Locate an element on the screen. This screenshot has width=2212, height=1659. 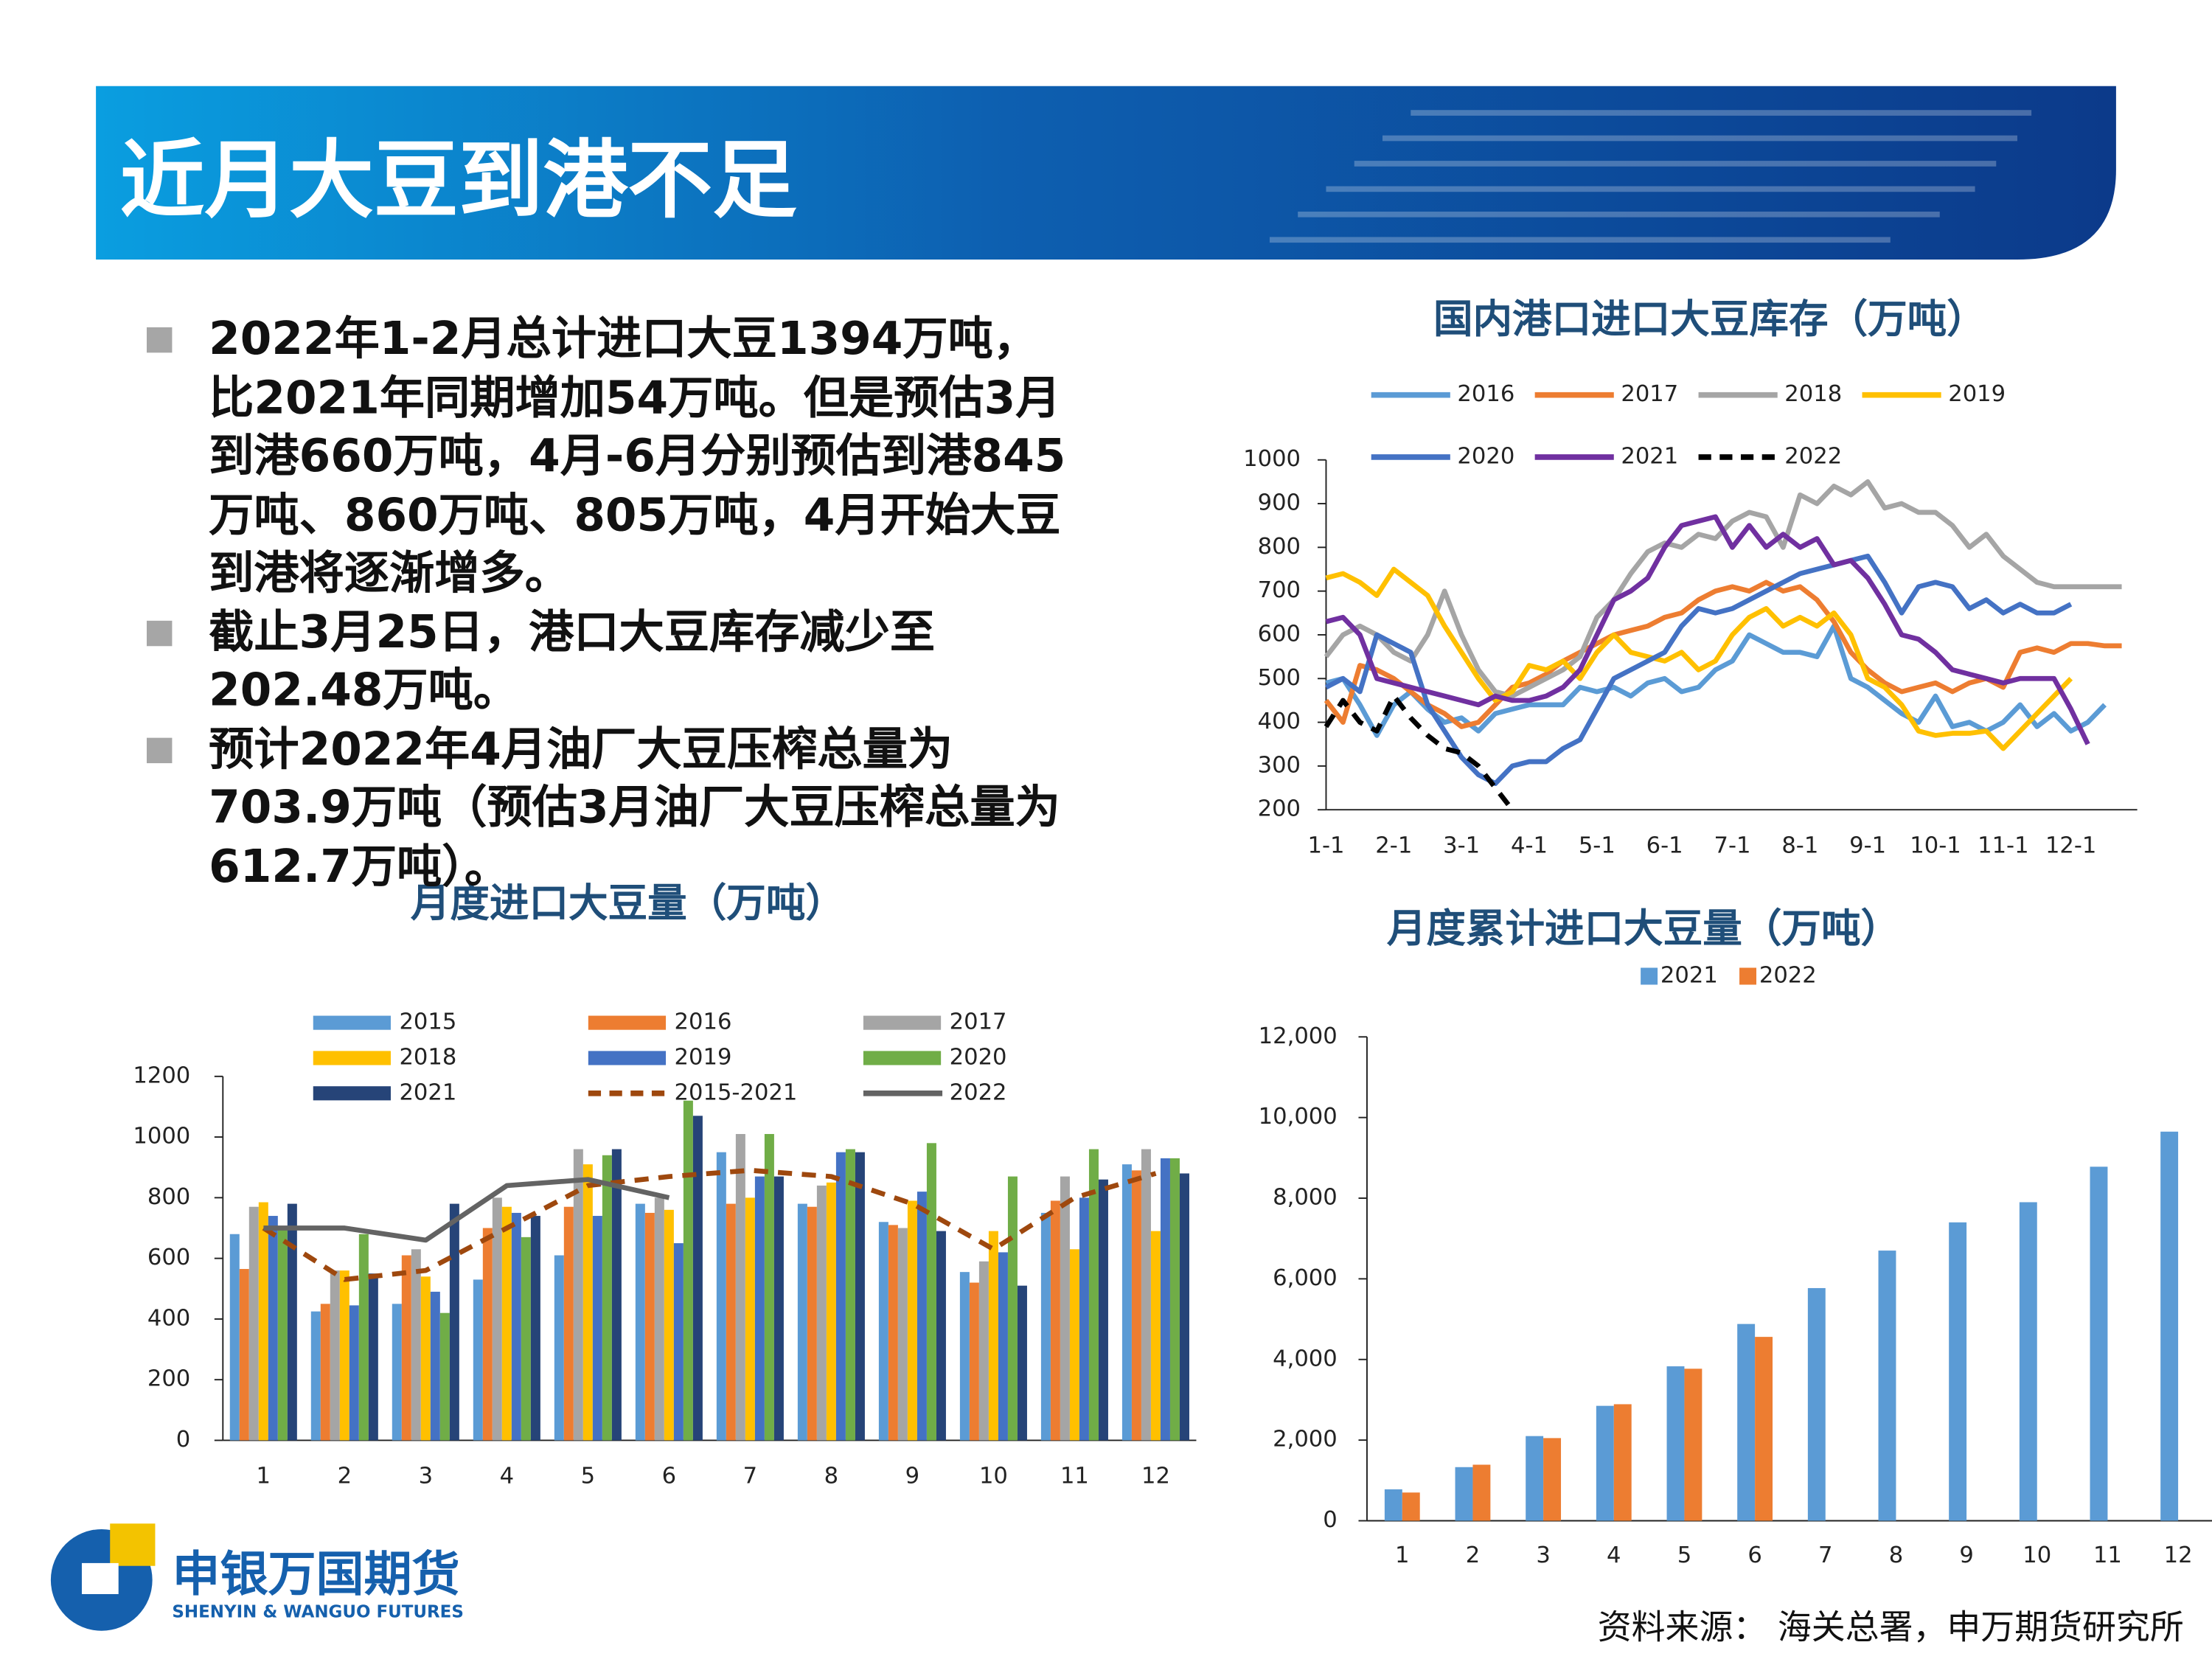
x-tick-label: 4-1 is located at coordinates (1529, 845).